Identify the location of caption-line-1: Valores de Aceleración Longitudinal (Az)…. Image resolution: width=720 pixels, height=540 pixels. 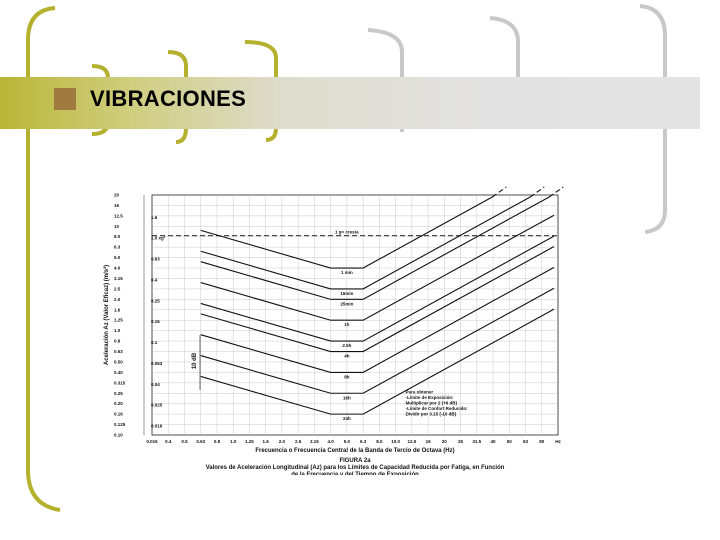
(355, 468).